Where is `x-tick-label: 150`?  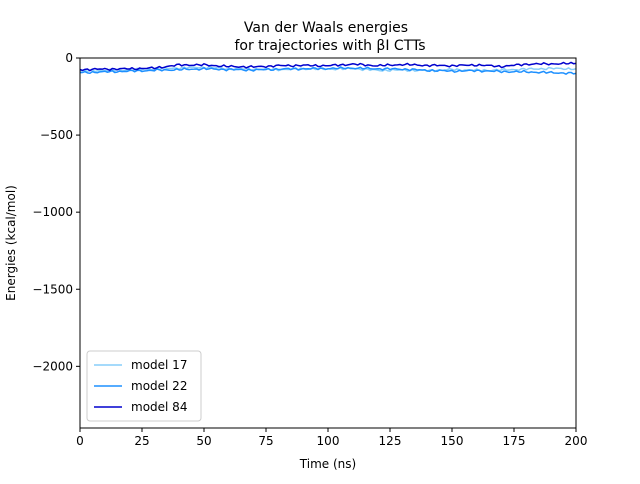
x-tick-label: 150 is located at coordinates (452, 441).